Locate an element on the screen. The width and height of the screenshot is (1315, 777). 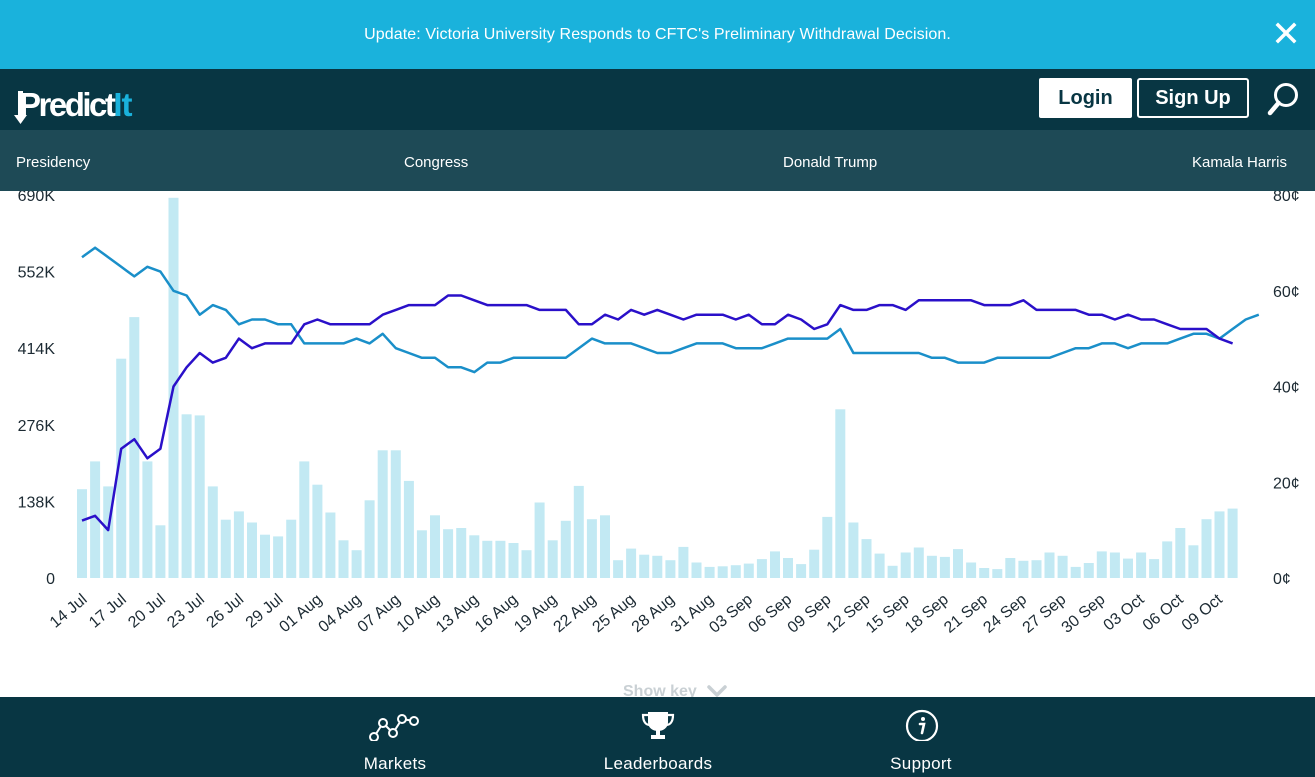
y-right-tick-label: 40¢ is located at coordinates (1286, 388).